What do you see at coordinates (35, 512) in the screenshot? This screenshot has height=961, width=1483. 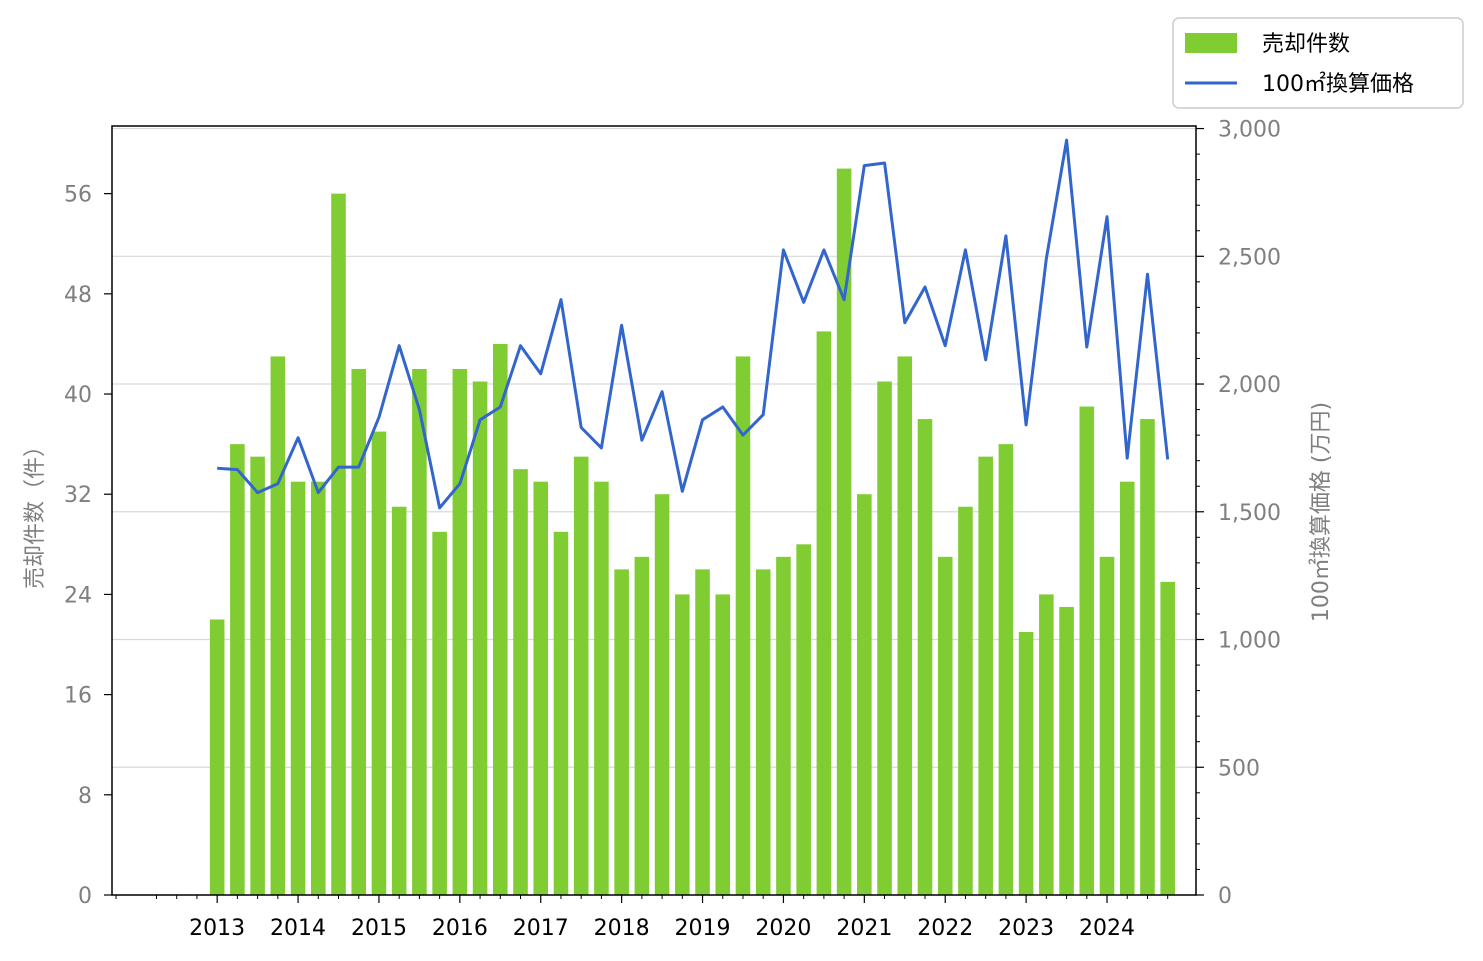 I see `y-axis-left-label: 売却件数（件）` at bounding box center [35, 512].